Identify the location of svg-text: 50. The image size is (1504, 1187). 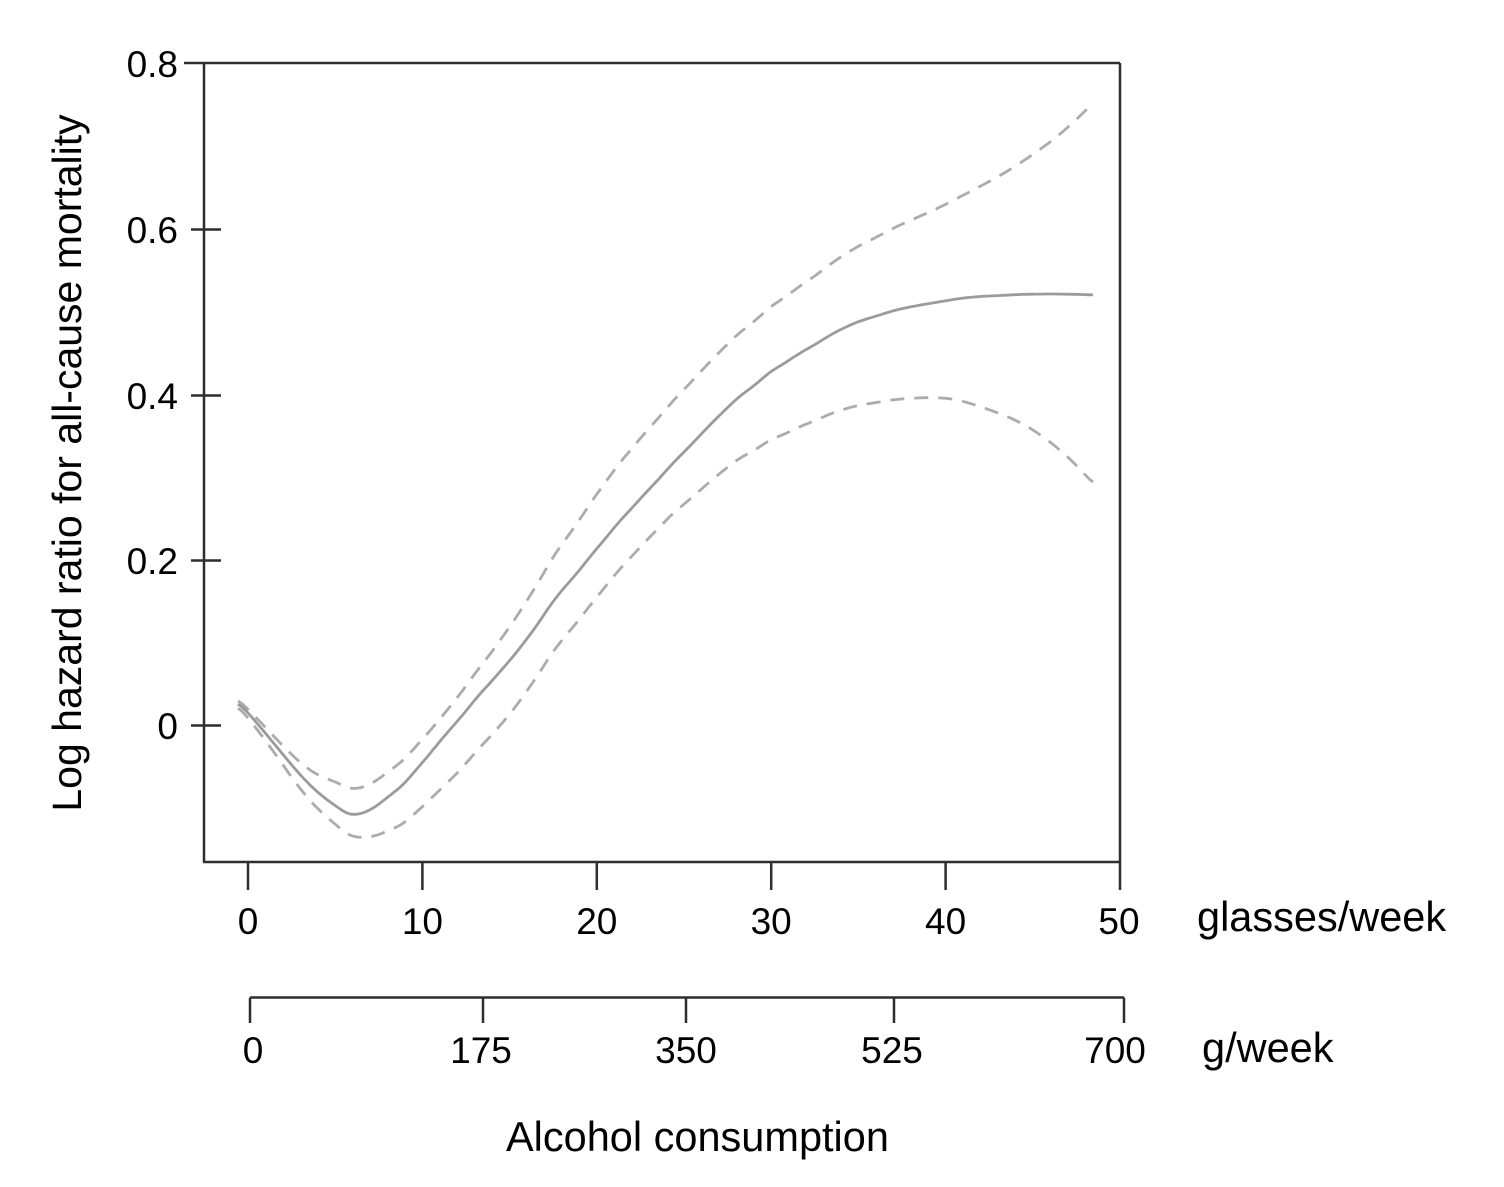
(1118, 921).